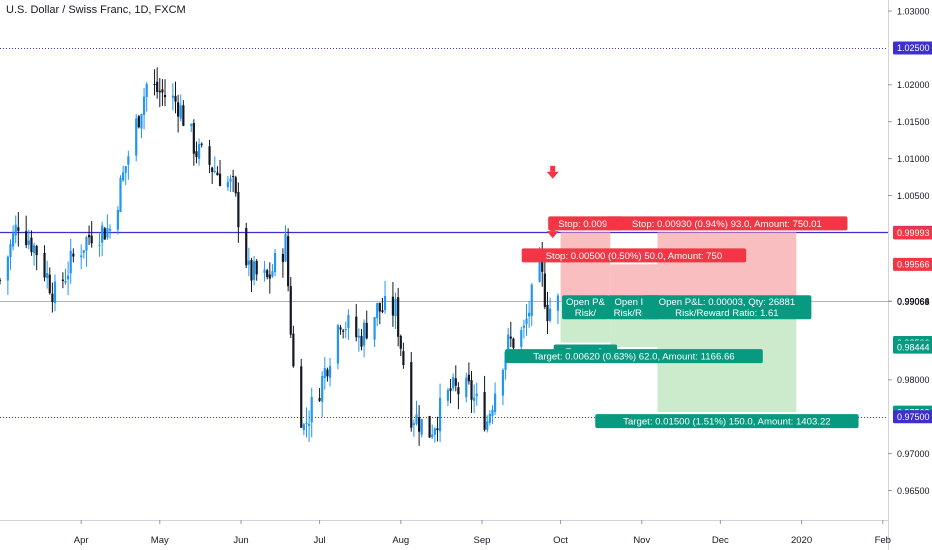 The width and height of the screenshot is (932, 550). Describe the element at coordinates (913, 417) in the screenshot. I see `price-tick-label: 0.97500` at that location.